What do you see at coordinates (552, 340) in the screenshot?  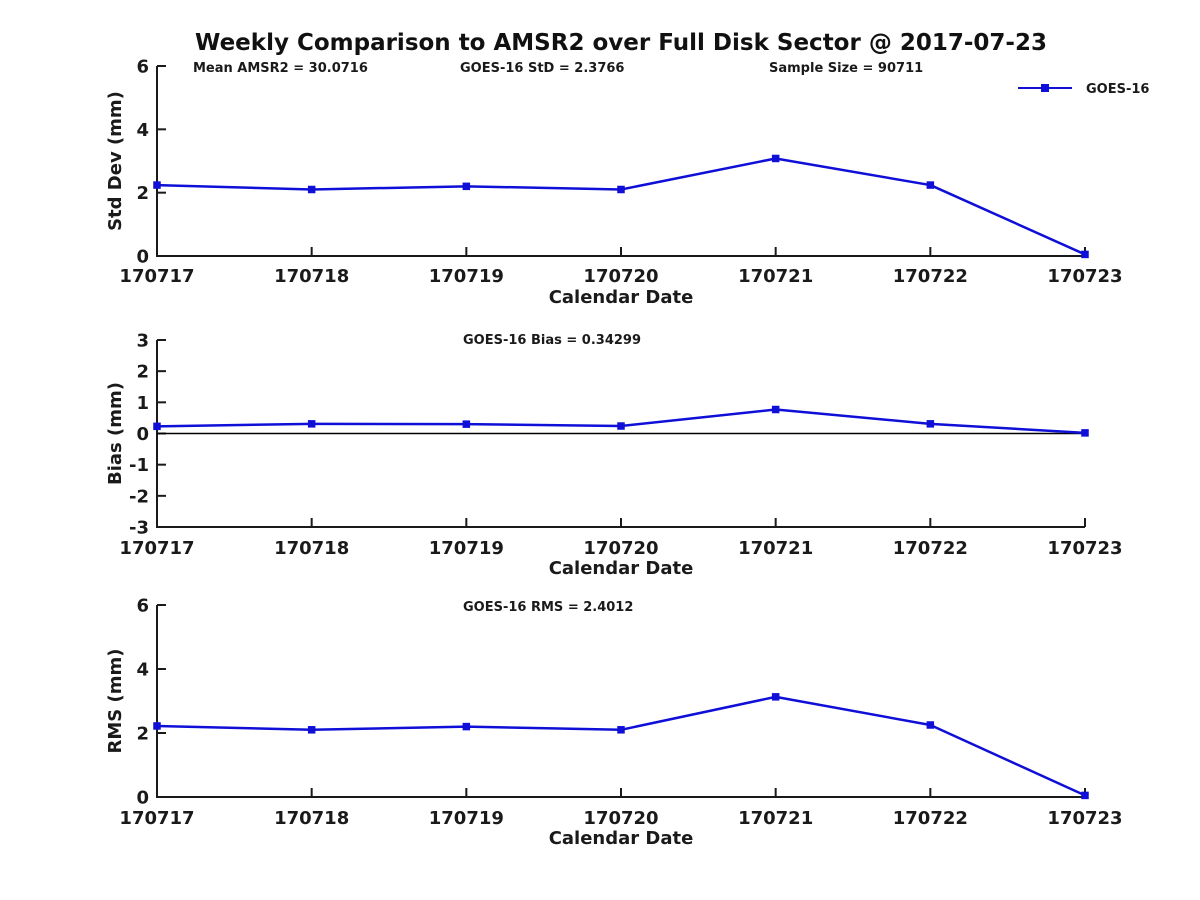 I see `annotation: GOES-16 Bias = 0.34299` at bounding box center [552, 340].